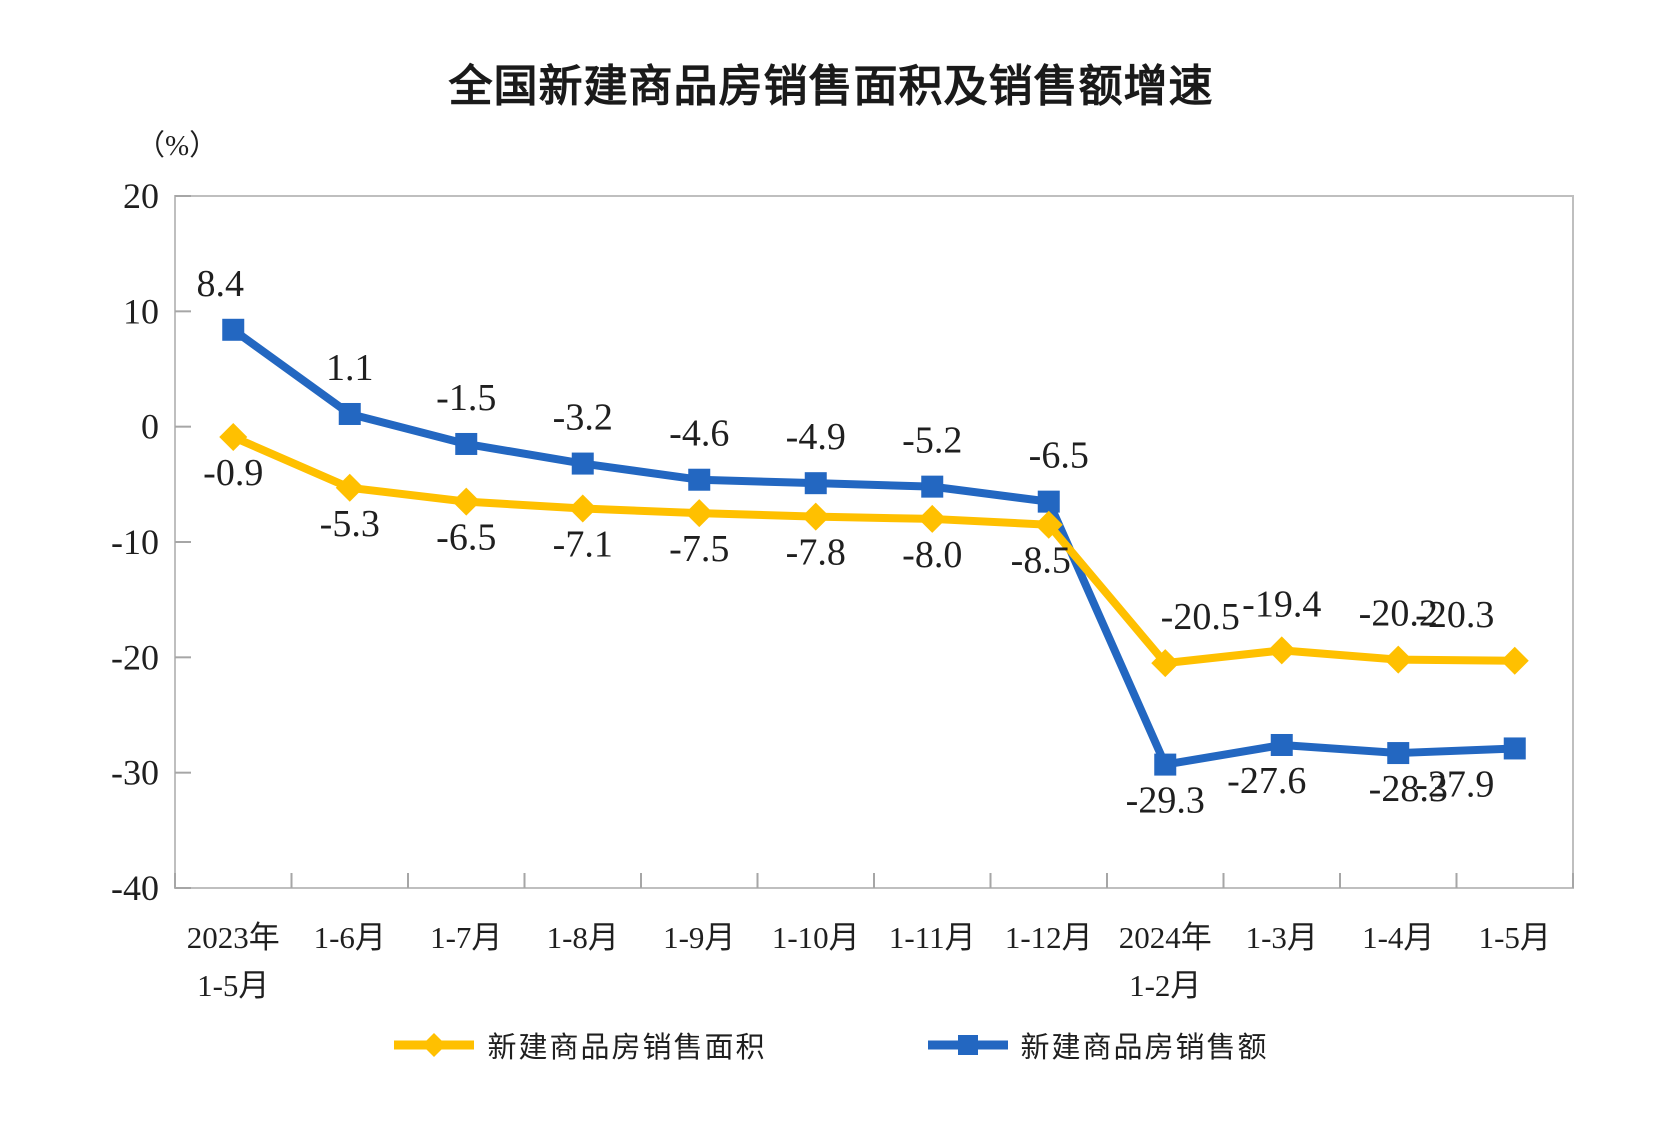  I want to click on x-tick-label: 1-2月, so click(1165, 985).